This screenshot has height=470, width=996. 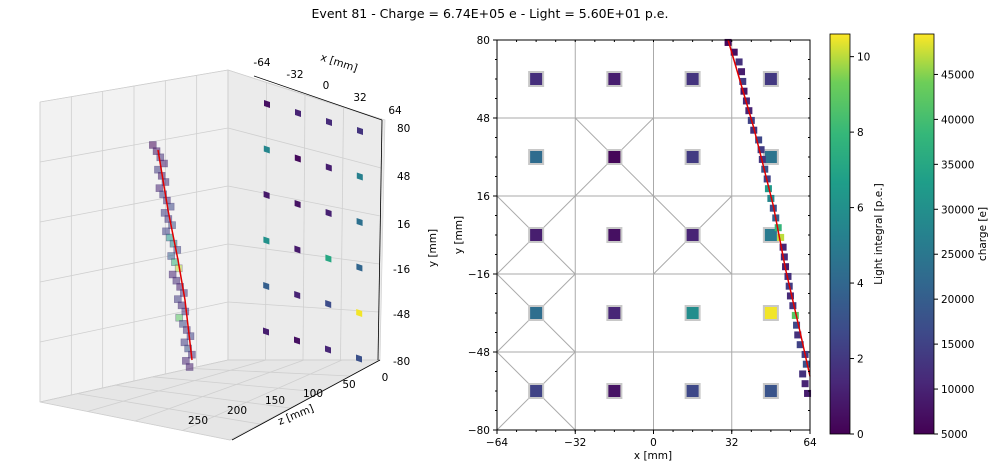 I want to click on light-colorbar: 0 2 4 6 8 10 Light integral [p.e.], so click(x=857, y=237).